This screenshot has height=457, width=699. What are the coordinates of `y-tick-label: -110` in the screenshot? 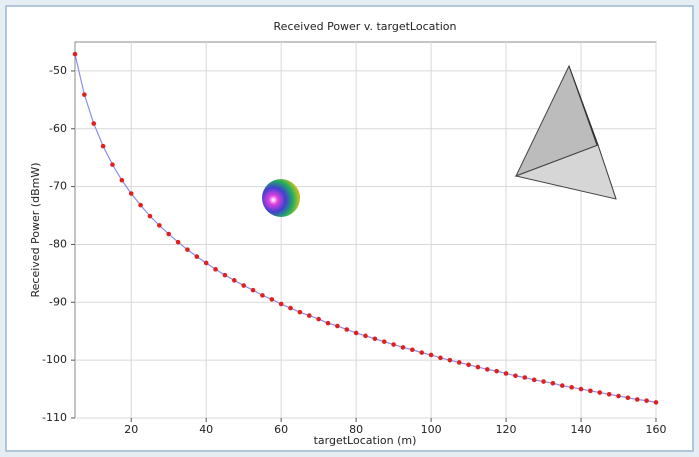 It's located at (54, 417).